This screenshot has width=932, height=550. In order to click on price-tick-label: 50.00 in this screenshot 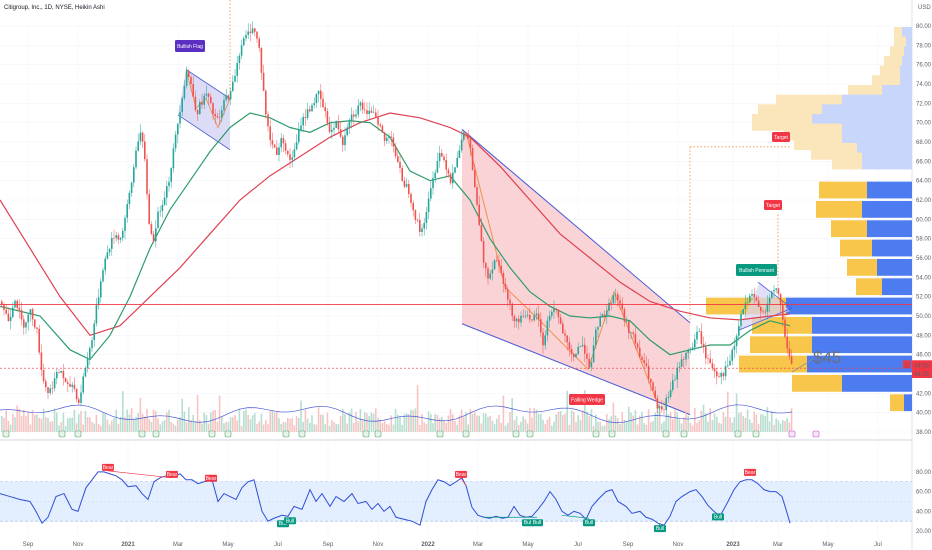, I will do `click(924, 317)`.